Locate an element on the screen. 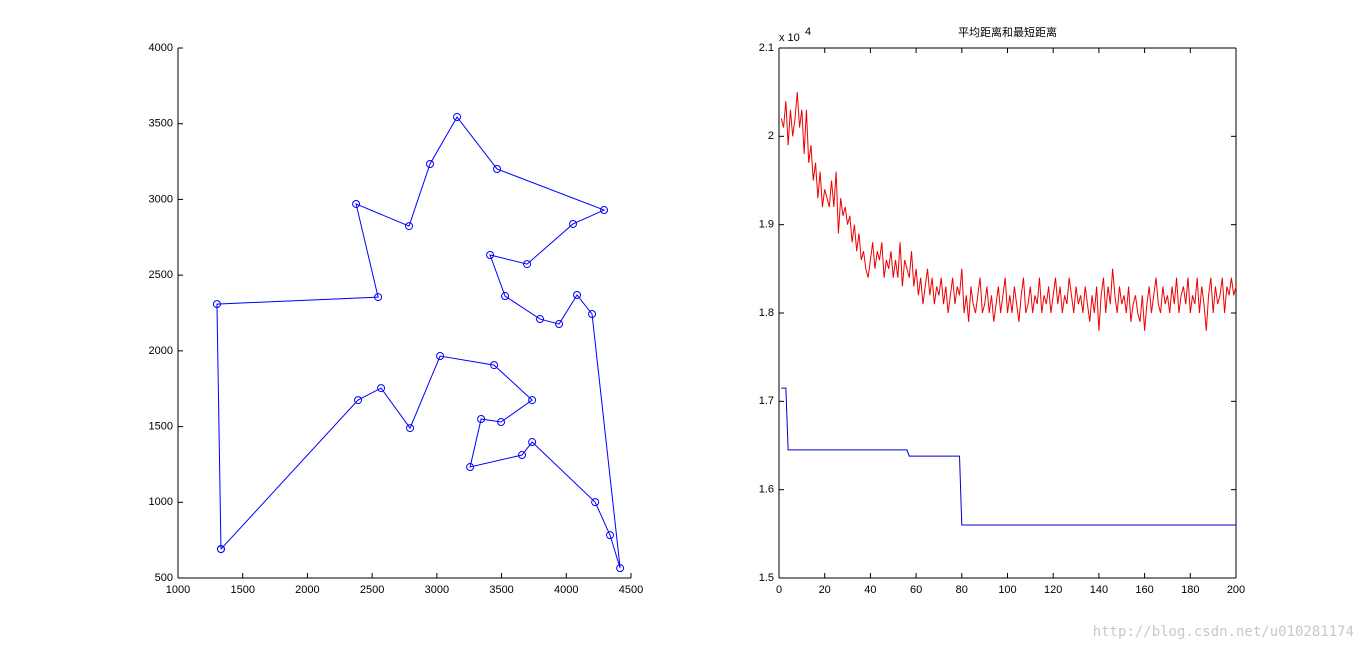 This screenshot has width=1366, height=656. watermark: http://blog.csdn.net/u010281174 is located at coordinates (1223, 632).